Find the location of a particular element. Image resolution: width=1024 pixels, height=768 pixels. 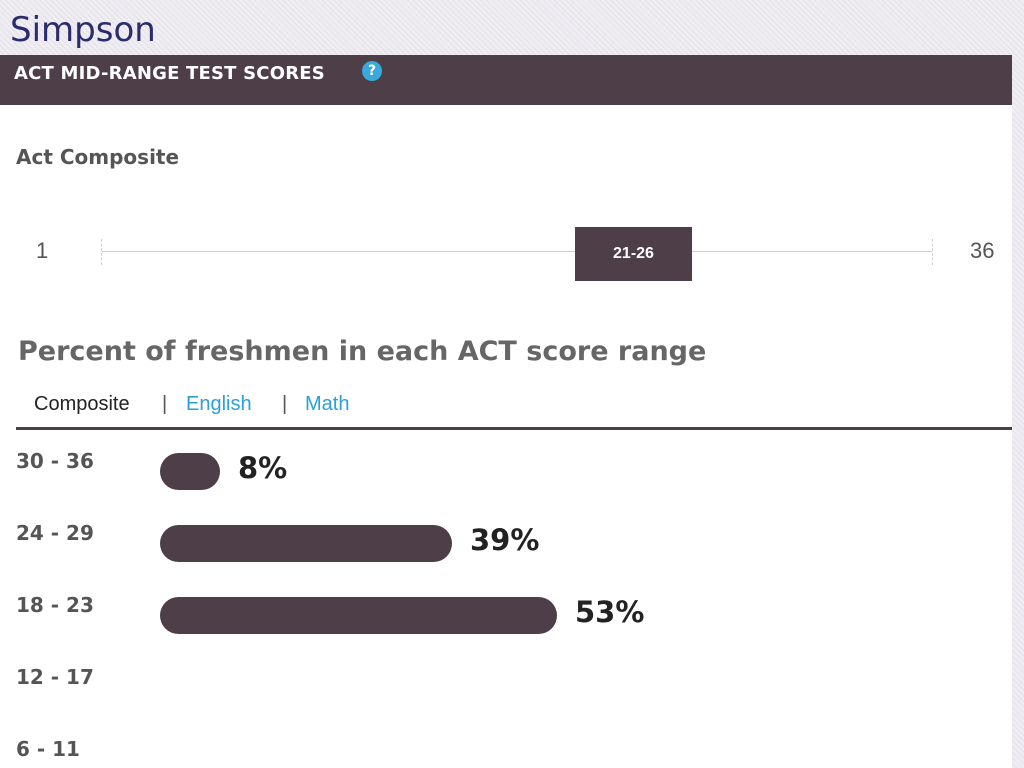

tab-composite: Composite is located at coordinates (82, 404).